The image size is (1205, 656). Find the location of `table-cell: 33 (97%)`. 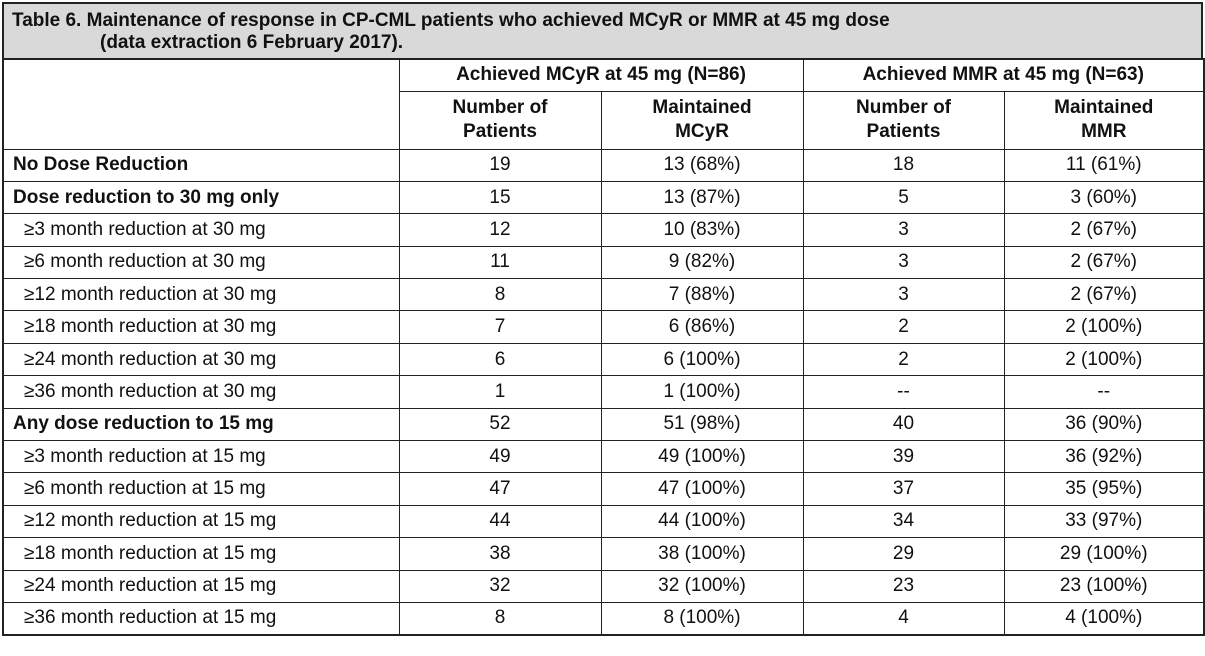

table-cell: 33 (97%) is located at coordinates (1104, 521).